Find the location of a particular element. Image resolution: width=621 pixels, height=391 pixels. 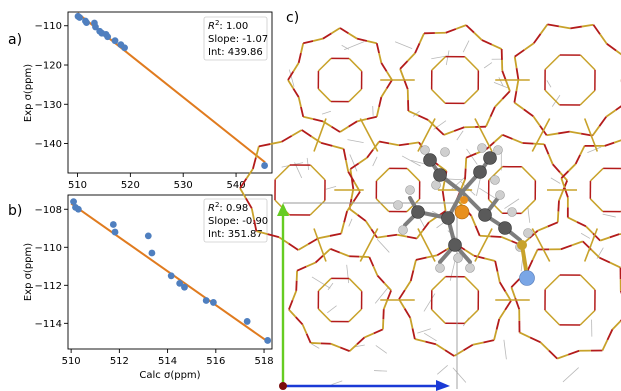

chart-b-xlabel: Calc σ(ppm) is located at coordinates (169, 375).